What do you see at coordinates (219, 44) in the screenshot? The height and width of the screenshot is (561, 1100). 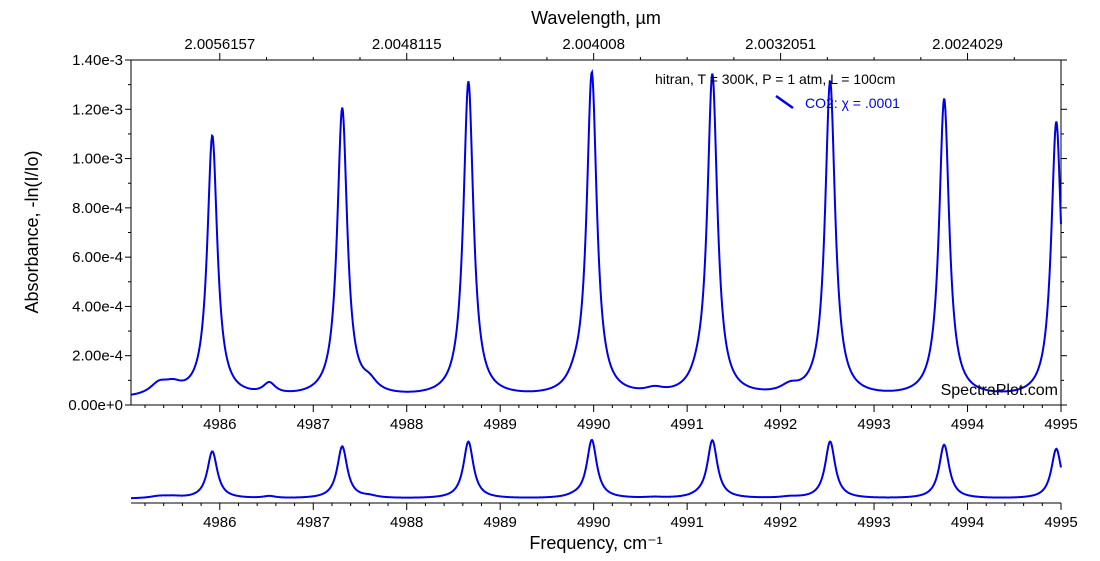 I see `top-tick-label: 2.0056157` at bounding box center [219, 44].